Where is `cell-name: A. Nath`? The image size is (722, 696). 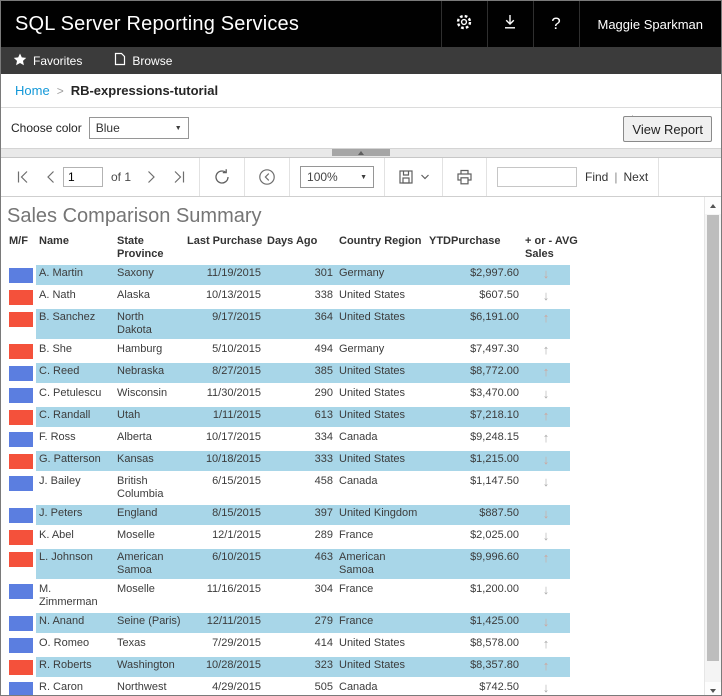 cell-name: A. Nath is located at coordinates (57, 295).